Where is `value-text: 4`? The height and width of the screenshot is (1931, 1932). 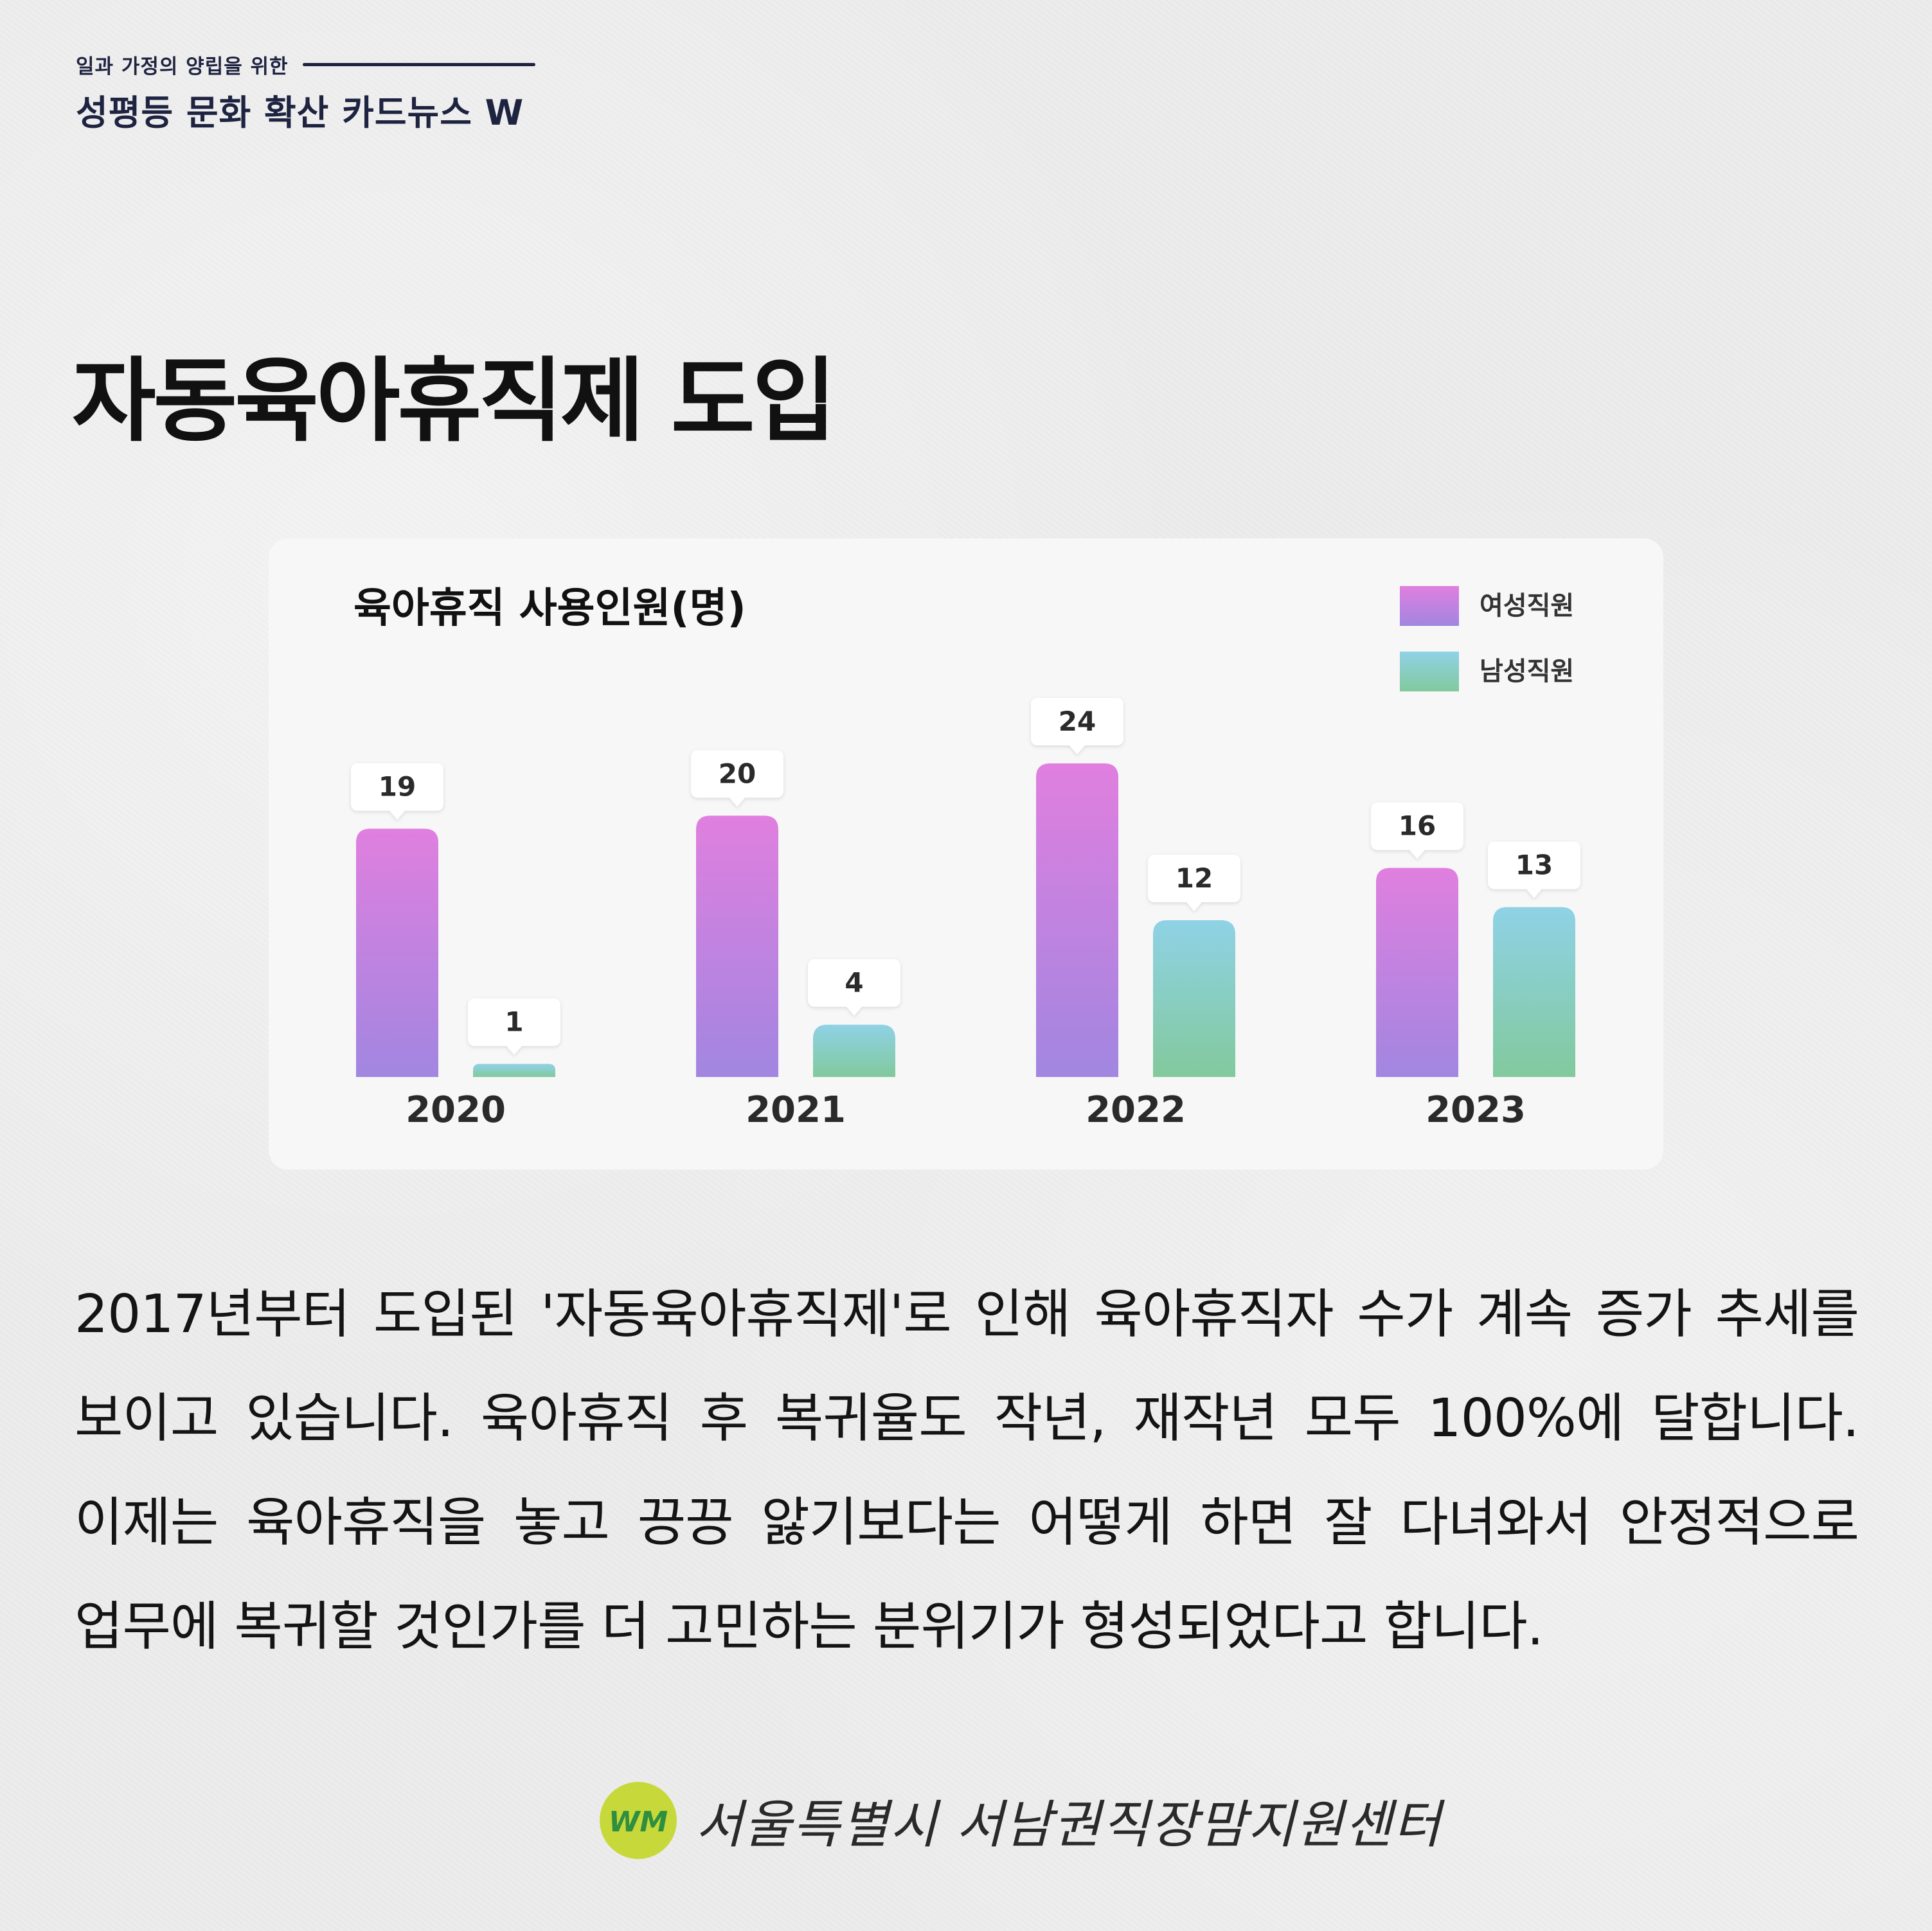 value-text: 4 is located at coordinates (854, 983).